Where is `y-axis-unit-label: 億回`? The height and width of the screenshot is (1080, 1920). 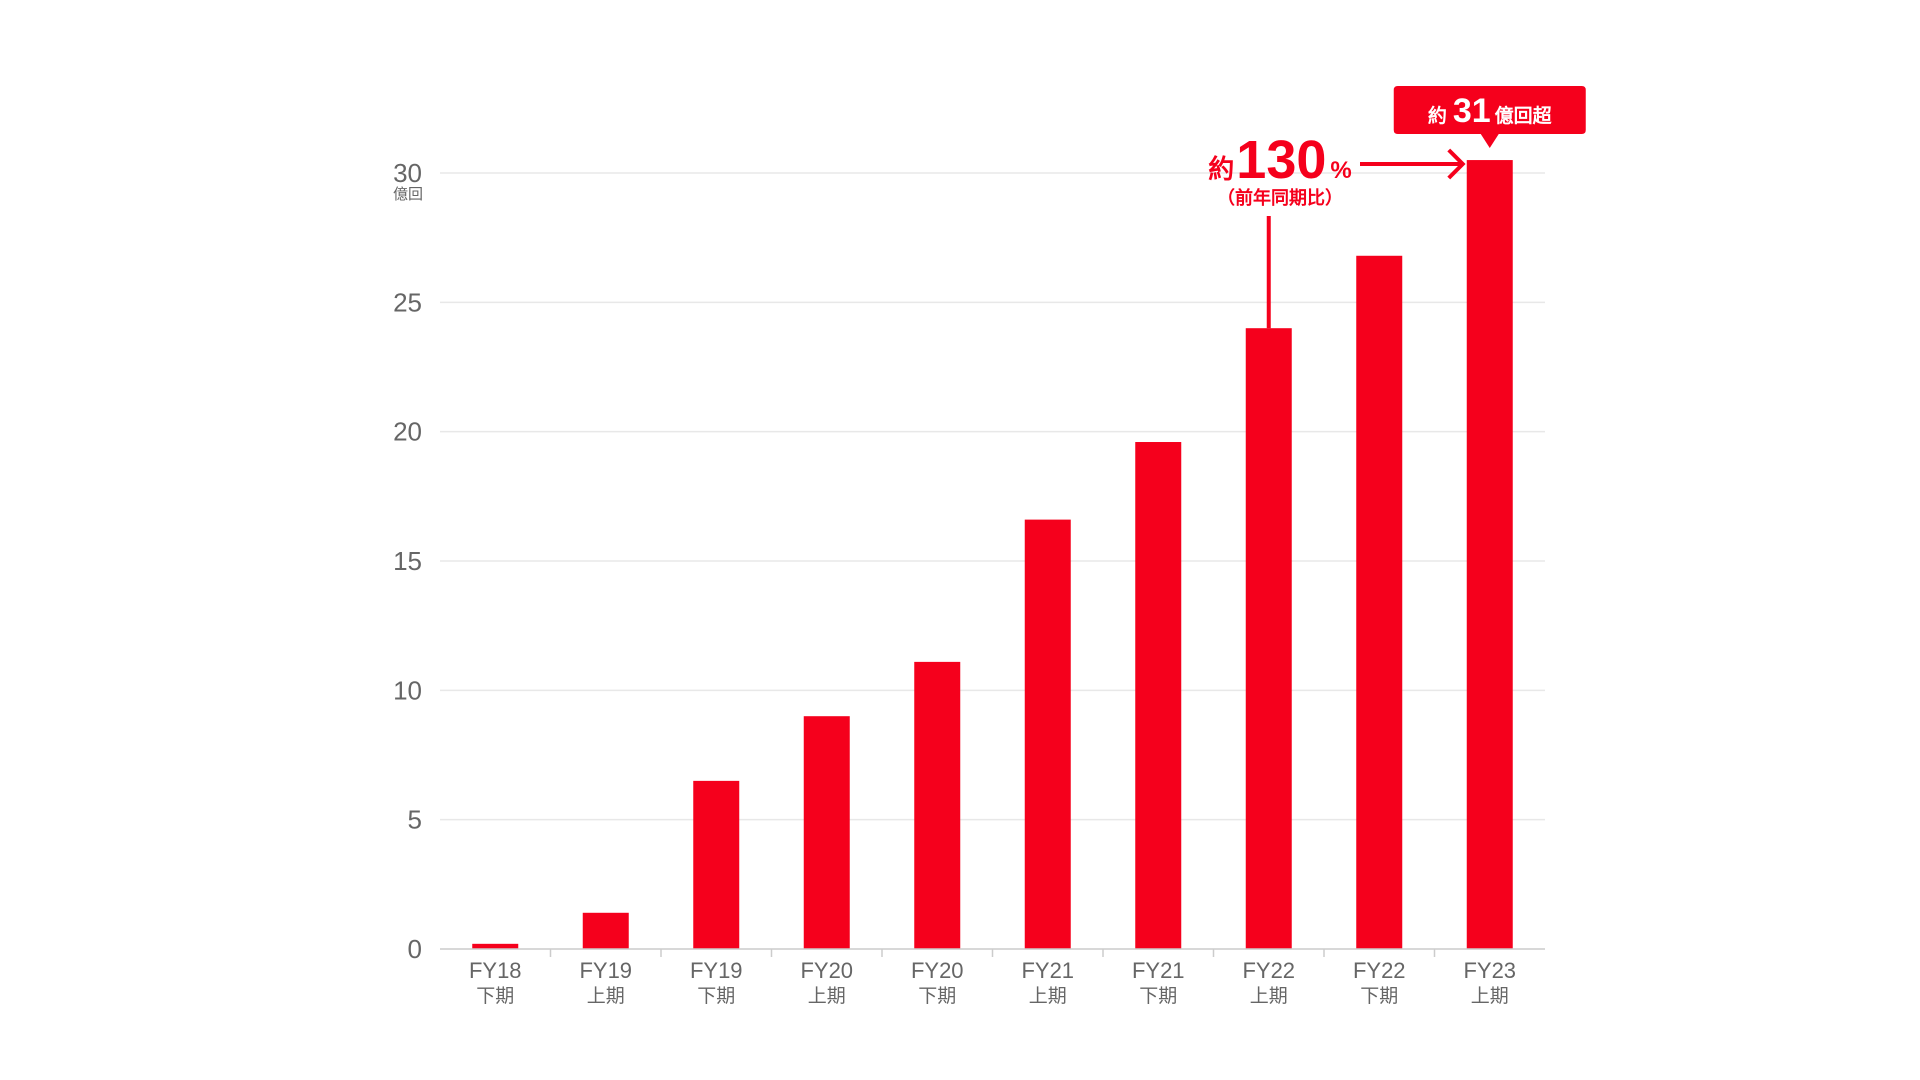 y-axis-unit-label: 億回 is located at coordinates (408, 194).